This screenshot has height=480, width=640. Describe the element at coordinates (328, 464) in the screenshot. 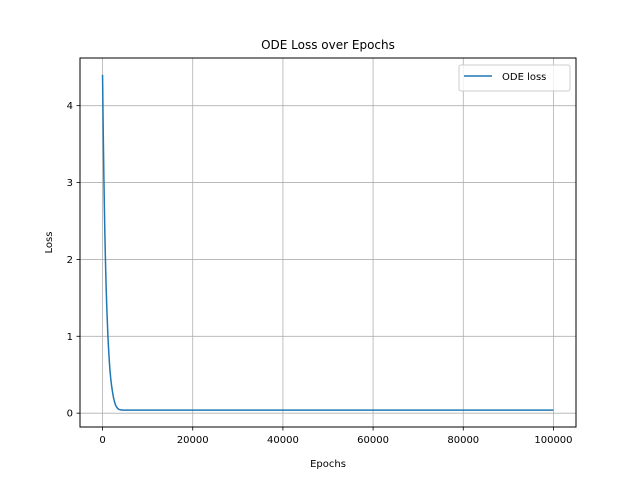

I see `x-axis-label: Epochs` at that location.